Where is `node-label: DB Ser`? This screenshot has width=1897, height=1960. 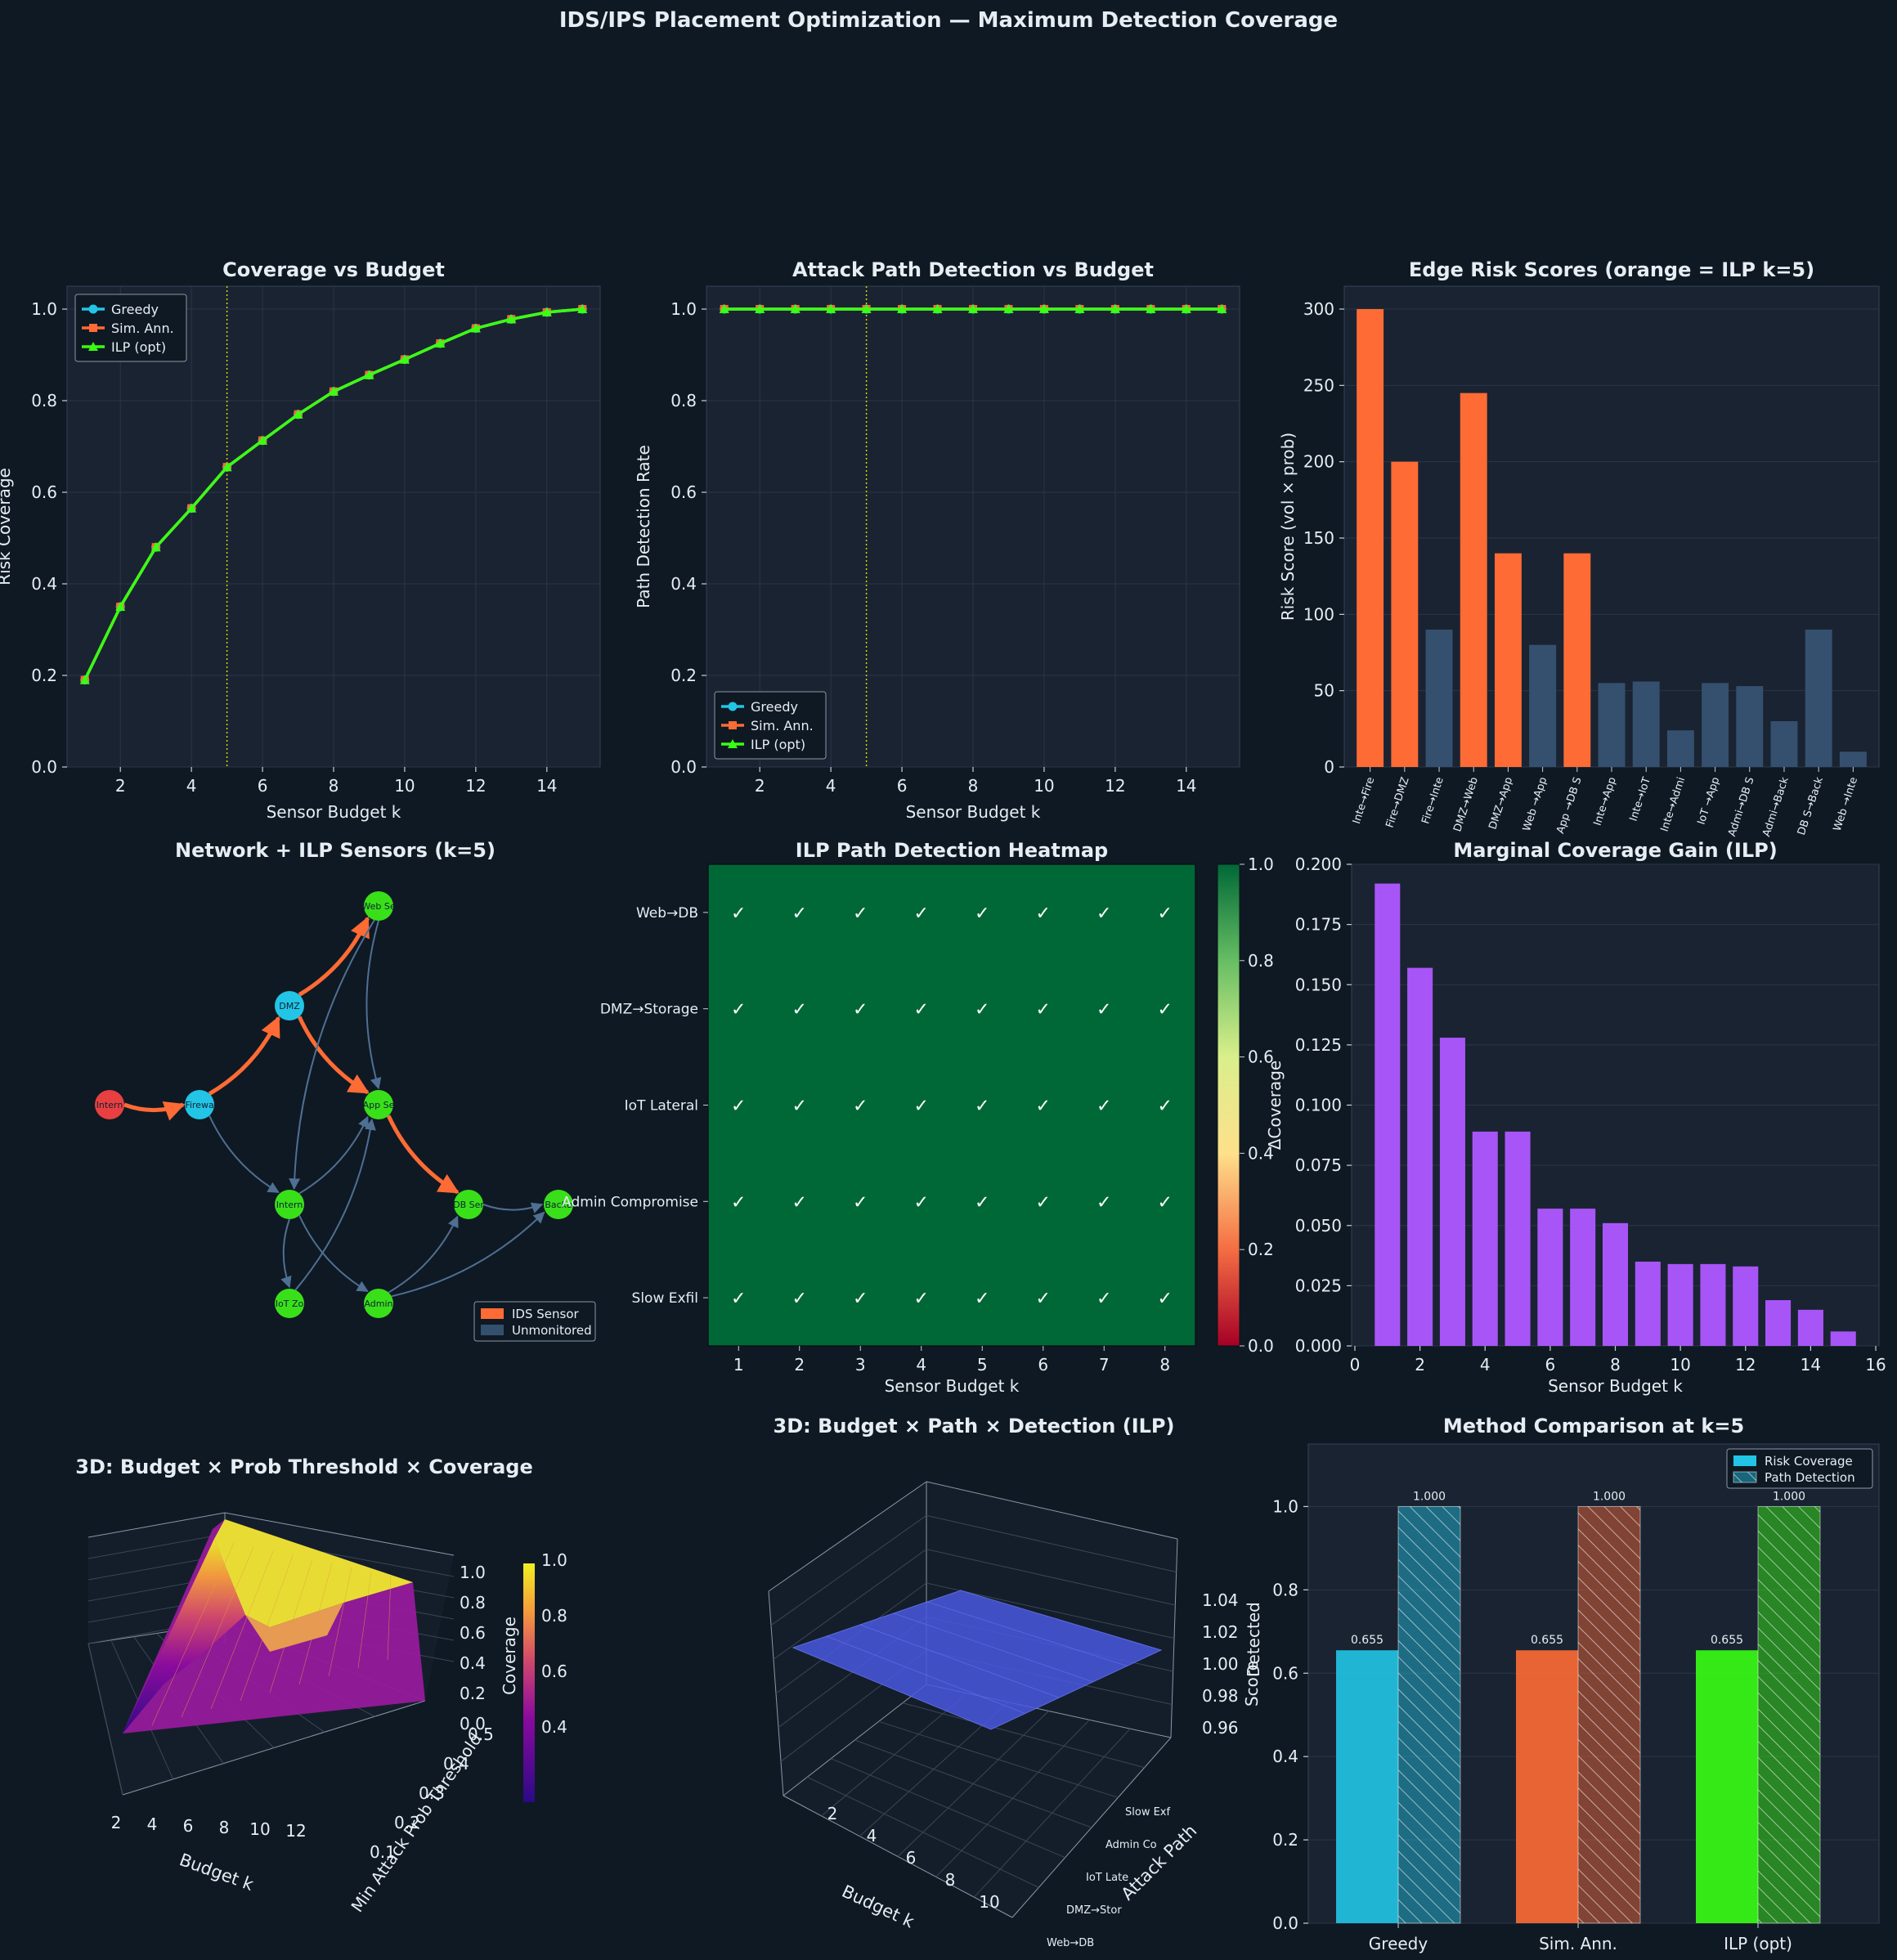
node-label: DB Ser is located at coordinates (468, 1205).